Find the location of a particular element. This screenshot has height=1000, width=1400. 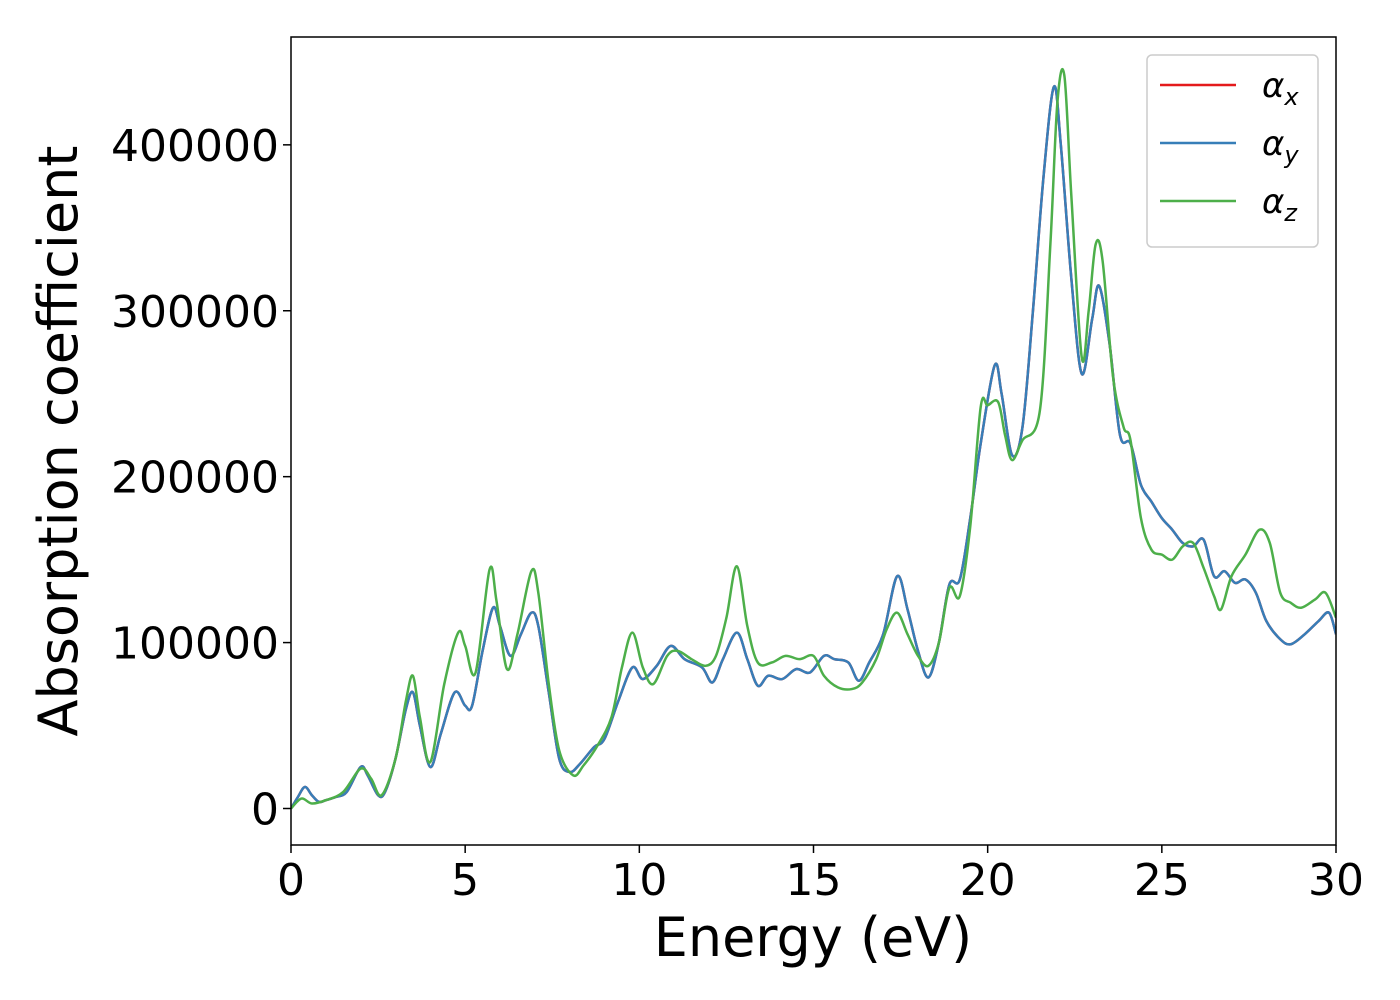

x-axis-label: Energy (eV) is located at coordinates (813, 937).